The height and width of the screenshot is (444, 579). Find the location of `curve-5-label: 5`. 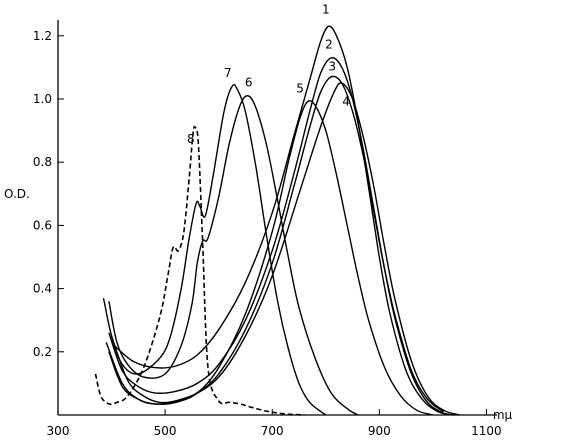

curve-5-label: 5 is located at coordinates (300, 89).